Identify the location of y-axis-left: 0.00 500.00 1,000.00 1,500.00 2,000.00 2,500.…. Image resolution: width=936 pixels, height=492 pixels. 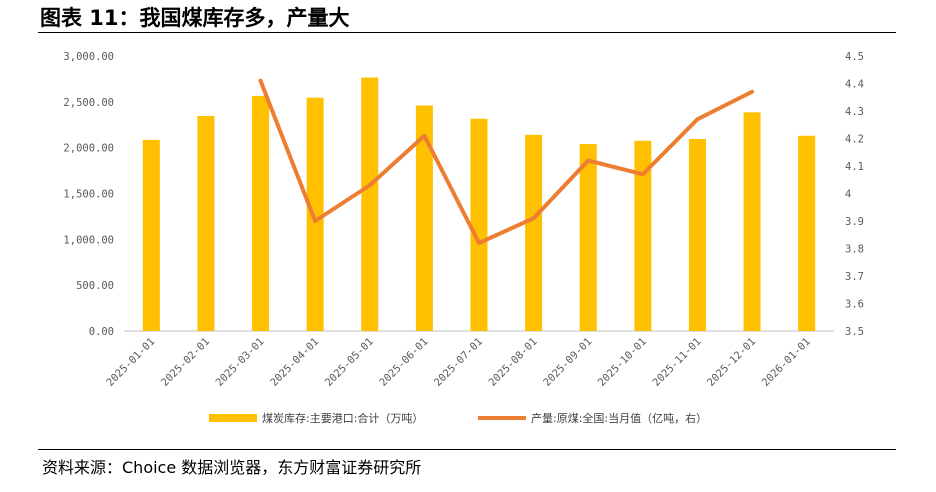
(88, 194).